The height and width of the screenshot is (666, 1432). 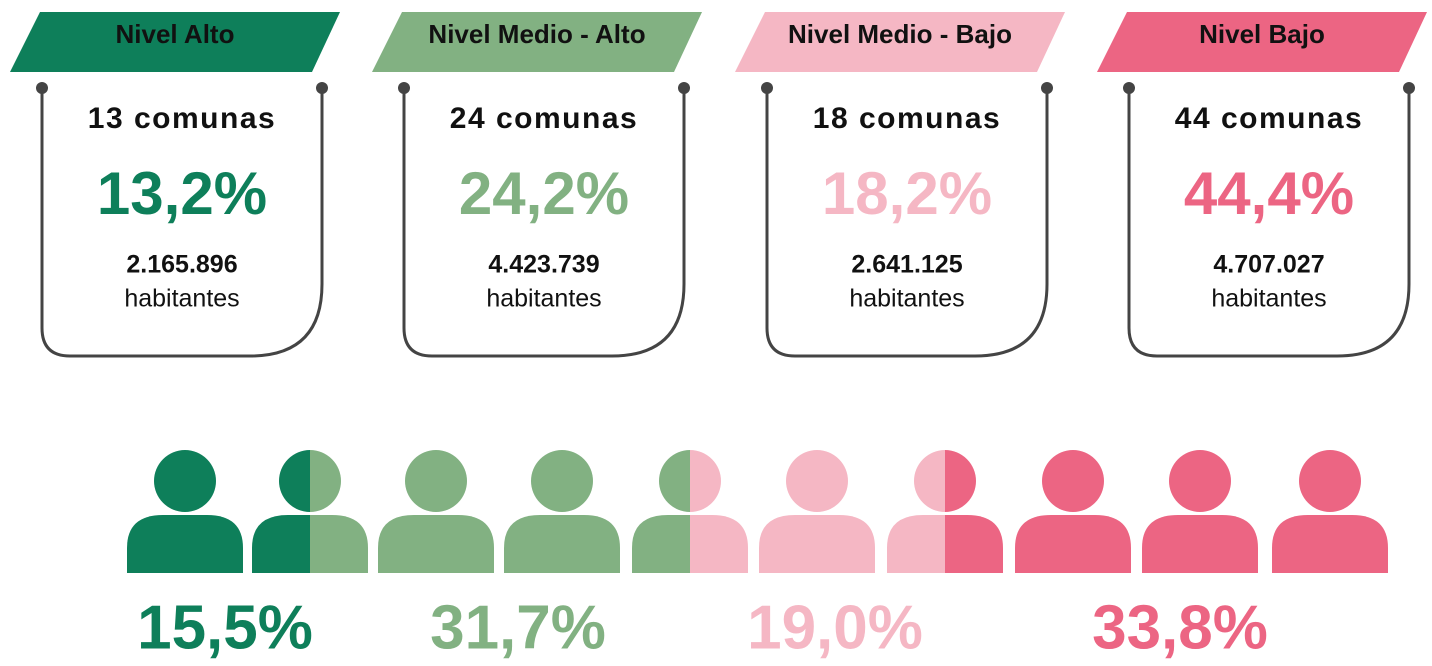 What do you see at coordinates (906, 265) in the screenshot?
I see `population: 2.641.125` at bounding box center [906, 265].